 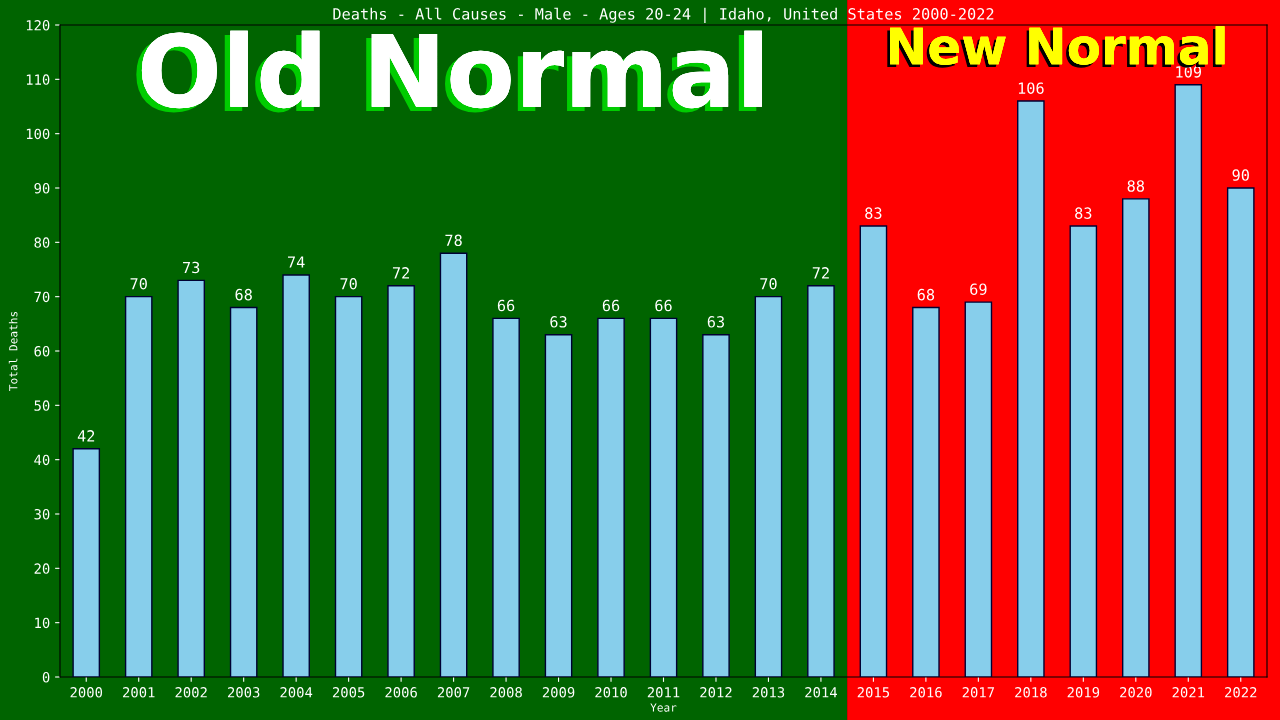 I want to click on x-tick-label: 2007, so click(x=453, y=692).